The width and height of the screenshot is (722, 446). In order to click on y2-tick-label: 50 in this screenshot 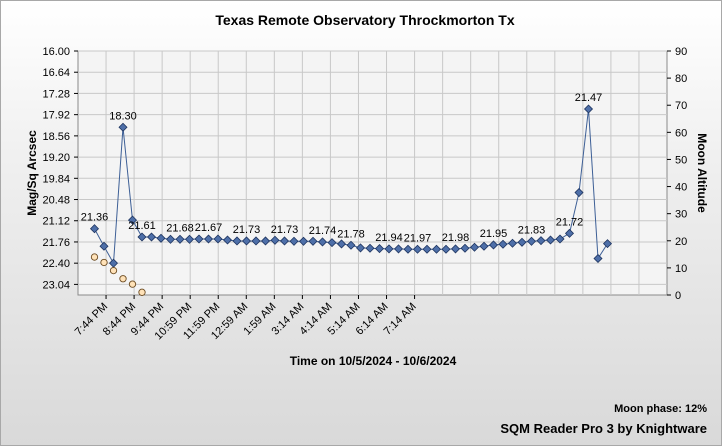, I will do `click(681, 160)`.